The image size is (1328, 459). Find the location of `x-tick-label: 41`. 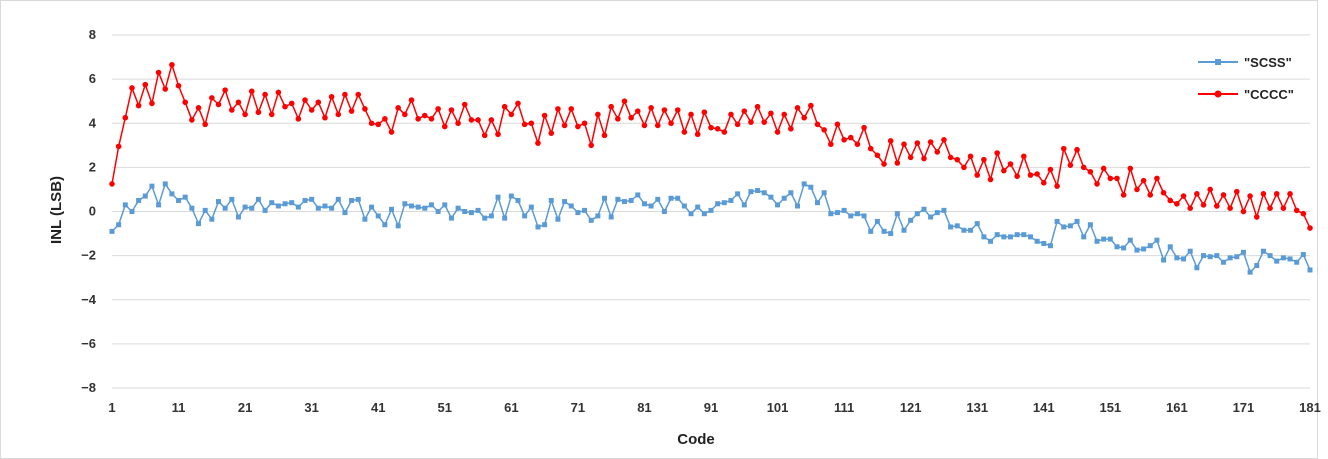

x-tick-label: 41 is located at coordinates (378, 407).